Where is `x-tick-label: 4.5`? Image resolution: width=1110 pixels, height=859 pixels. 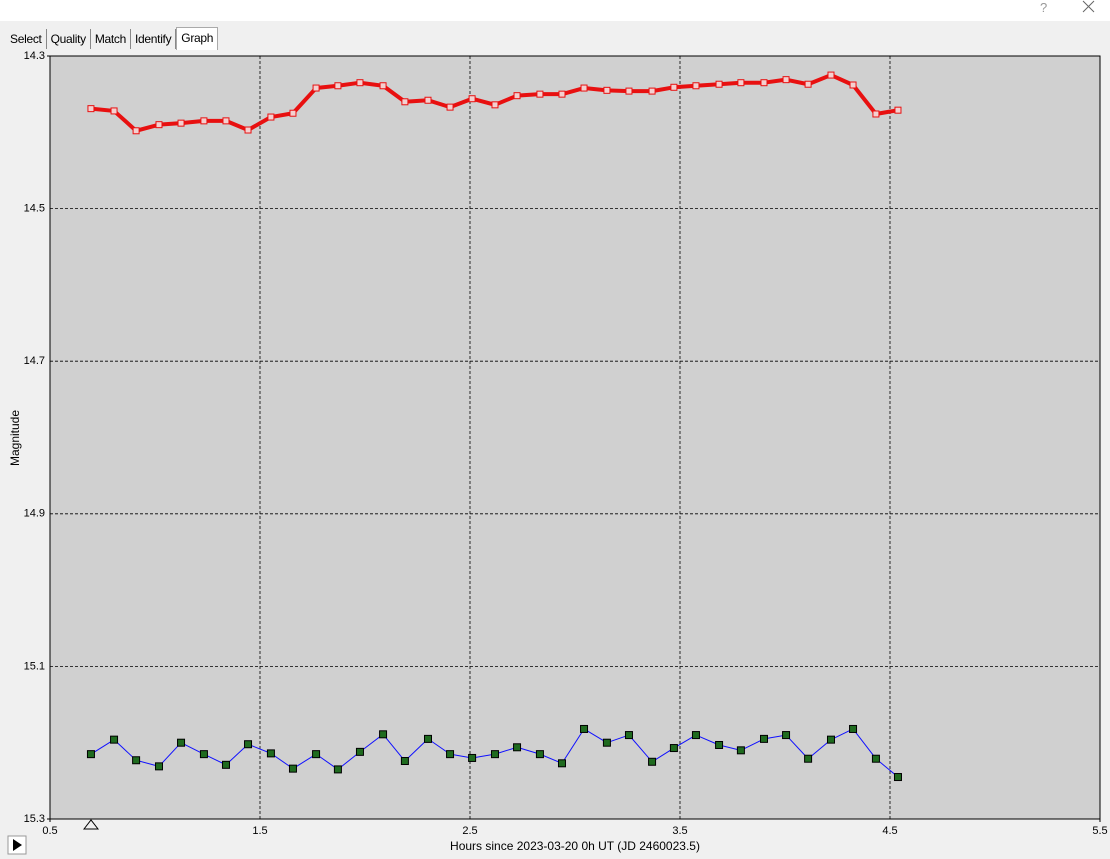 x-tick-label: 4.5 is located at coordinates (889, 831).